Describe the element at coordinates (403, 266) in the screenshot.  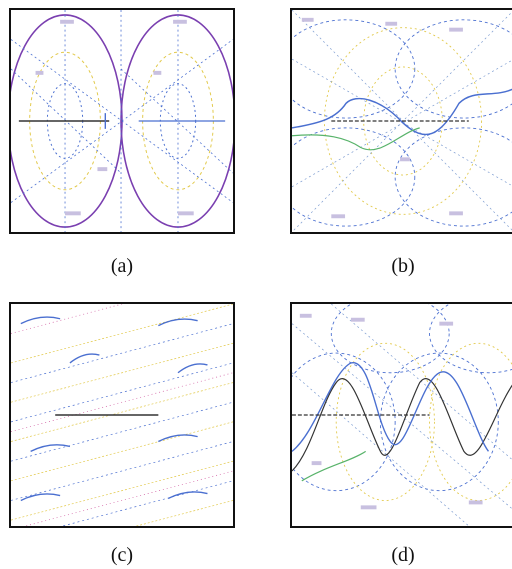
I see `caption-b: (b)` at that location.